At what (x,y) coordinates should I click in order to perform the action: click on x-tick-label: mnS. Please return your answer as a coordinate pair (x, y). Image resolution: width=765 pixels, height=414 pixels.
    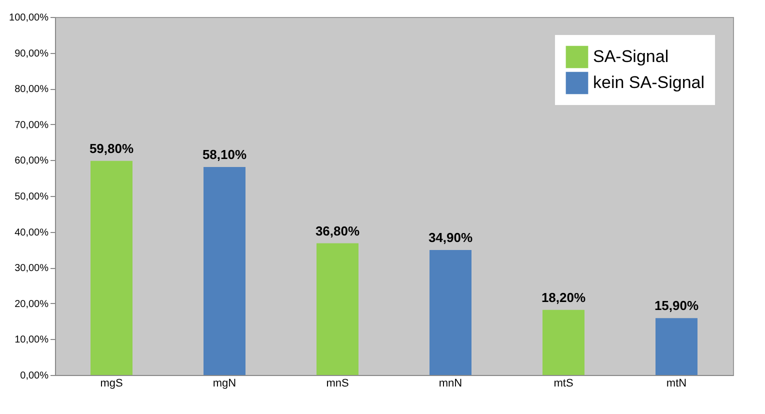
    Looking at the image, I should click on (337, 384).